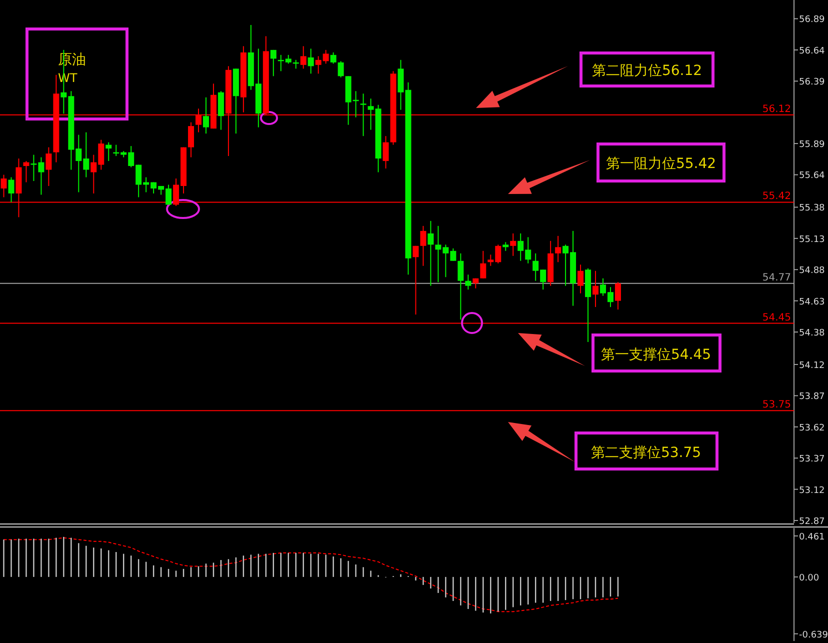 The image size is (828, 643). What do you see at coordinates (812, 459) in the screenshot?
I see `y-tick-label: 53.37` at bounding box center [812, 459].